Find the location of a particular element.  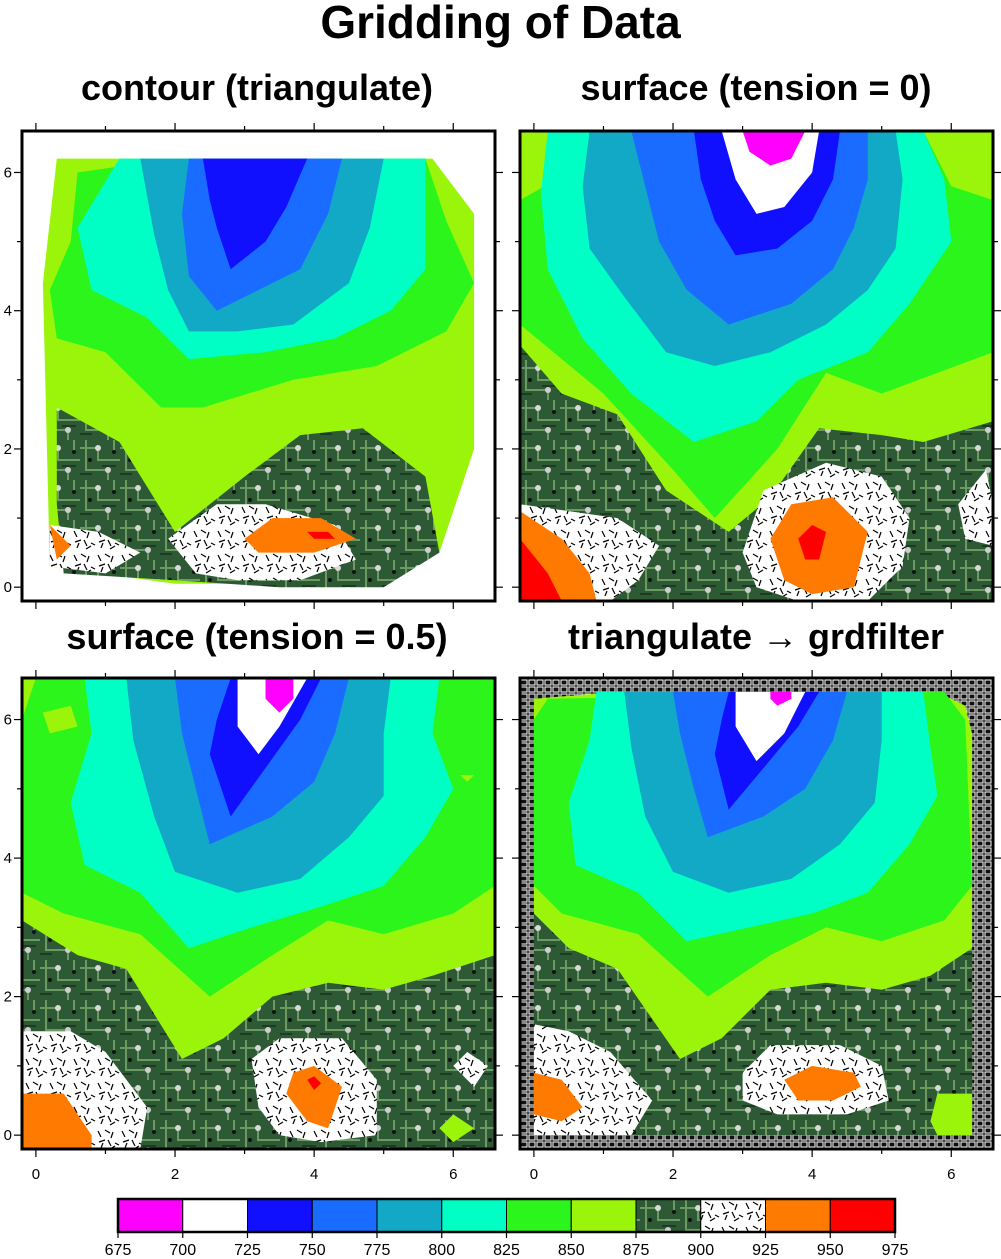

colorbar-tick-label: 850 is located at coordinates (571, 1250).